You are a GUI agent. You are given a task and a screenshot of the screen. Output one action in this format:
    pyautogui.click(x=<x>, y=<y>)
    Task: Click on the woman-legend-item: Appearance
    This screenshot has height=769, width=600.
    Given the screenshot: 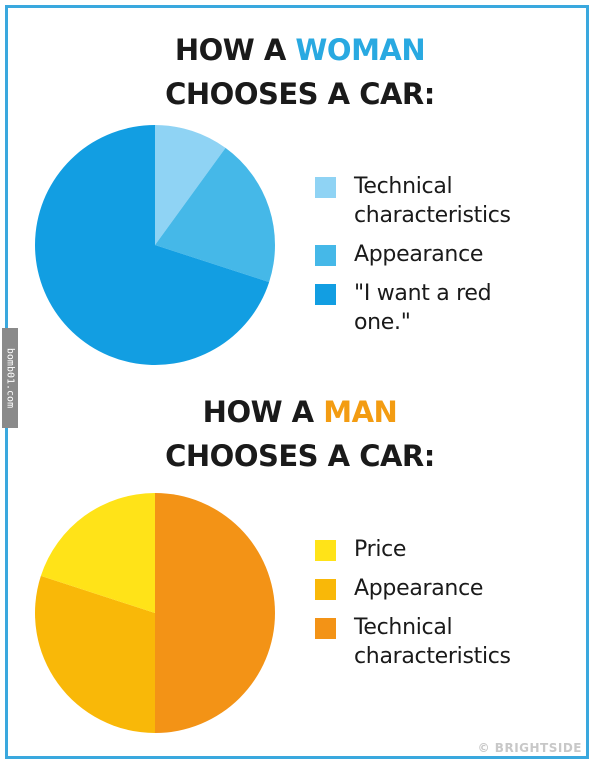 What is the action you would take?
    pyautogui.click(x=434, y=254)
    